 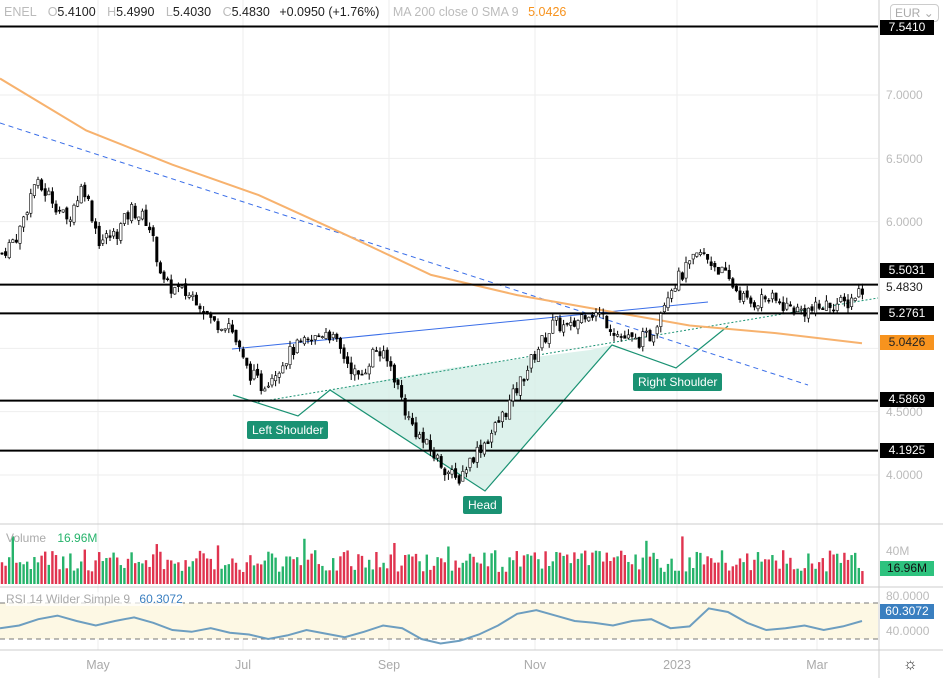 What do you see at coordinates (908, 13) in the screenshot?
I see `currency-label: EUR` at bounding box center [908, 13].